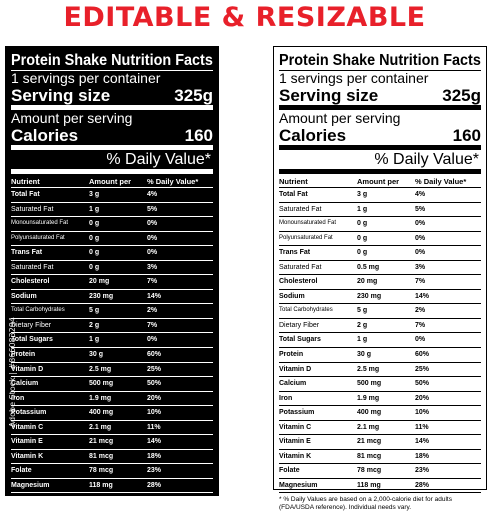  I want to click on nutrient-amount: 81 mcg, so click(101, 456).